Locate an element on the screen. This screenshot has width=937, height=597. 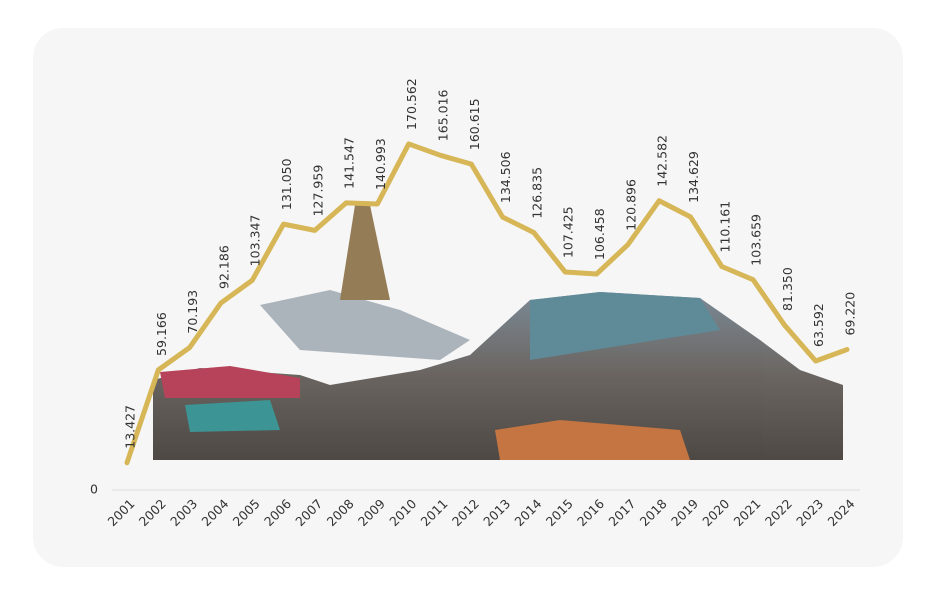
value-label: 165.016 is located at coordinates (443, 115).